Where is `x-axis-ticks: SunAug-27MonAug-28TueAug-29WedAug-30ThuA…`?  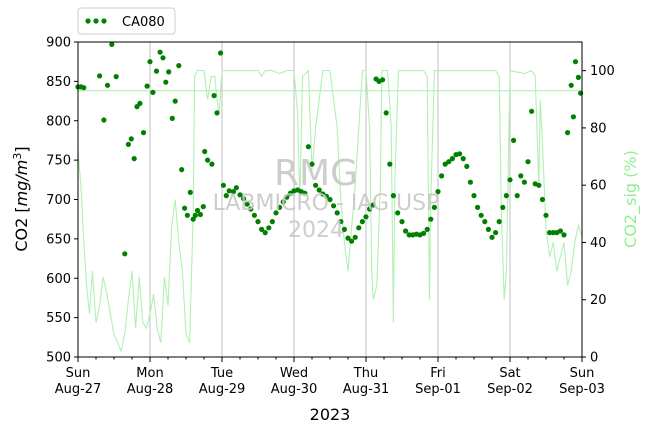
x-axis-ticks: SunAug-27MonAug-28TueAug-29WedAug-30ThuA… is located at coordinates (330, 377).